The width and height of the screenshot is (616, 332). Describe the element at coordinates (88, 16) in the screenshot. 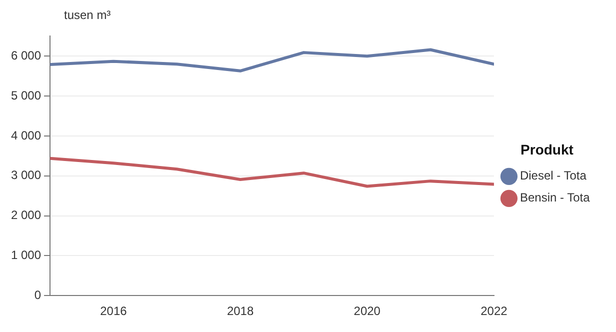

I see `y-axis-title: tusen m³` at that location.